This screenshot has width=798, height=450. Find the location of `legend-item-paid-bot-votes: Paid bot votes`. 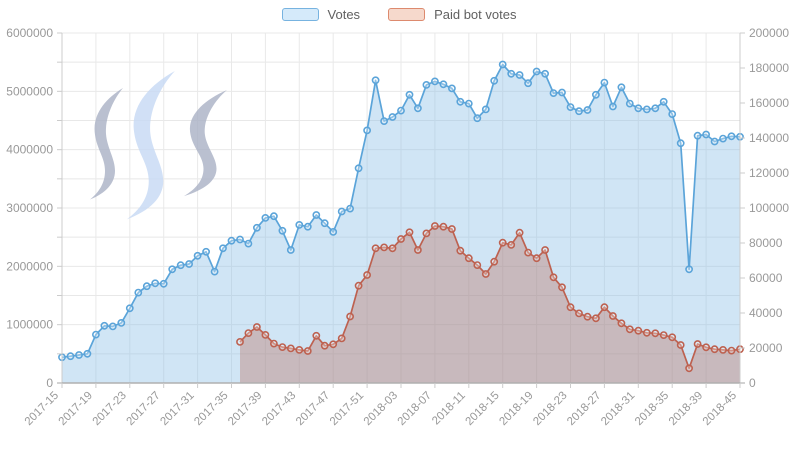

legend-item-paid-bot-votes: Paid bot votes is located at coordinates (452, 14).